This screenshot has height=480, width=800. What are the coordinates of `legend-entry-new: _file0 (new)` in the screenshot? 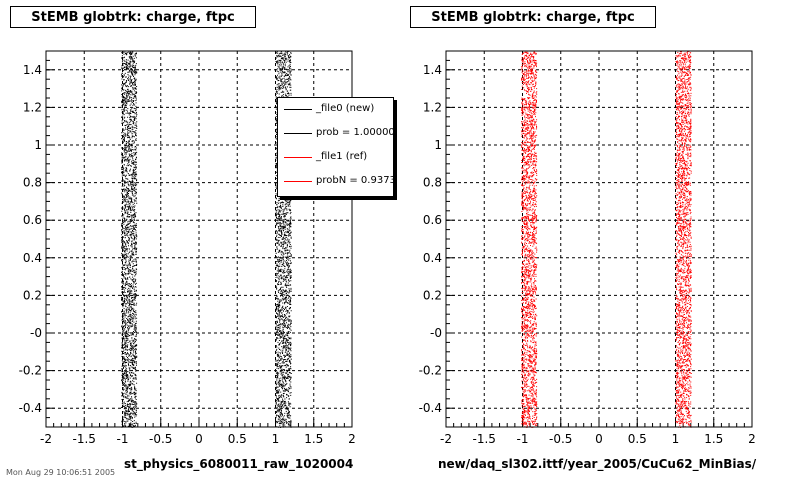 It's located at (335, 109).